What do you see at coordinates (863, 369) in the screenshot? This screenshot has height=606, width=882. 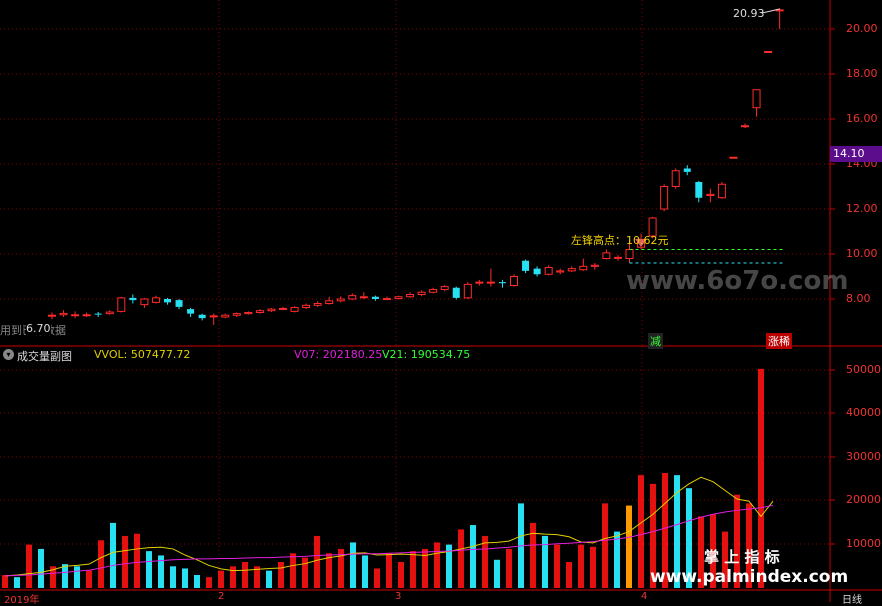 I see `volume-tick: 50000` at bounding box center [863, 369].